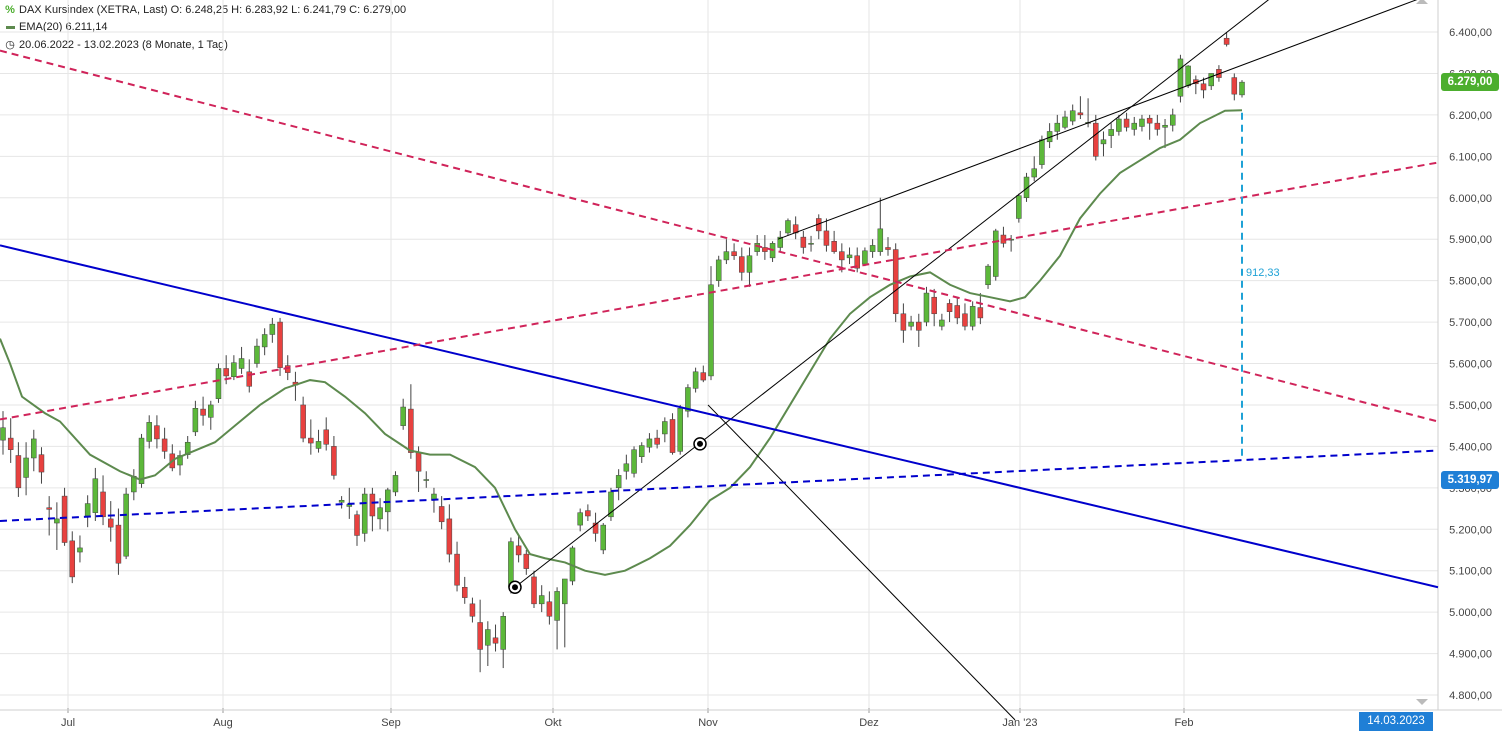 This screenshot has height=737, width=1502. Describe the element at coordinates (55, 27) in the screenshot. I see `header-ema: EMA(20) 6.211,14` at that location.